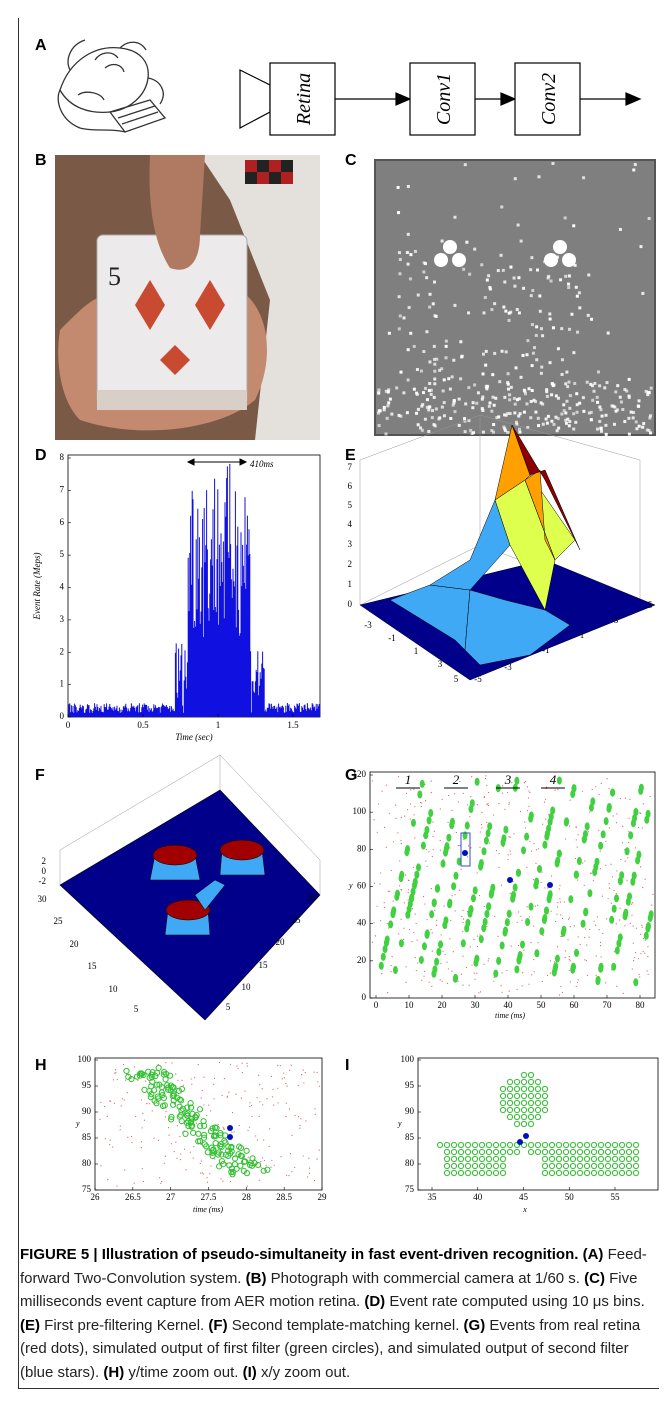  What do you see at coordinates (62, 554) in the screenshot?
I see `y-tick-label: 5` at bounding box center [62, 554].